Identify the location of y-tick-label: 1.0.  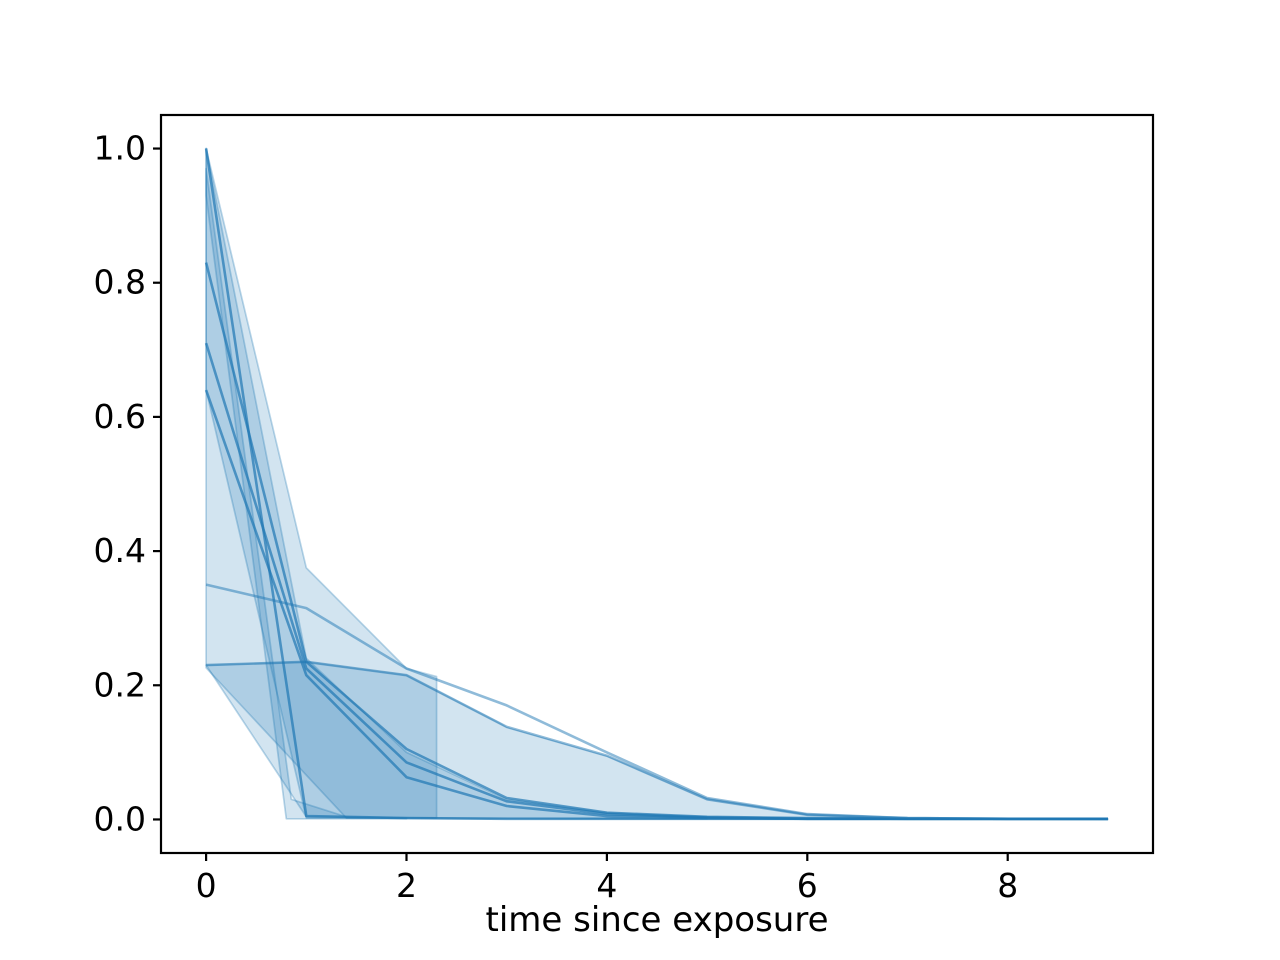
(120, 148).